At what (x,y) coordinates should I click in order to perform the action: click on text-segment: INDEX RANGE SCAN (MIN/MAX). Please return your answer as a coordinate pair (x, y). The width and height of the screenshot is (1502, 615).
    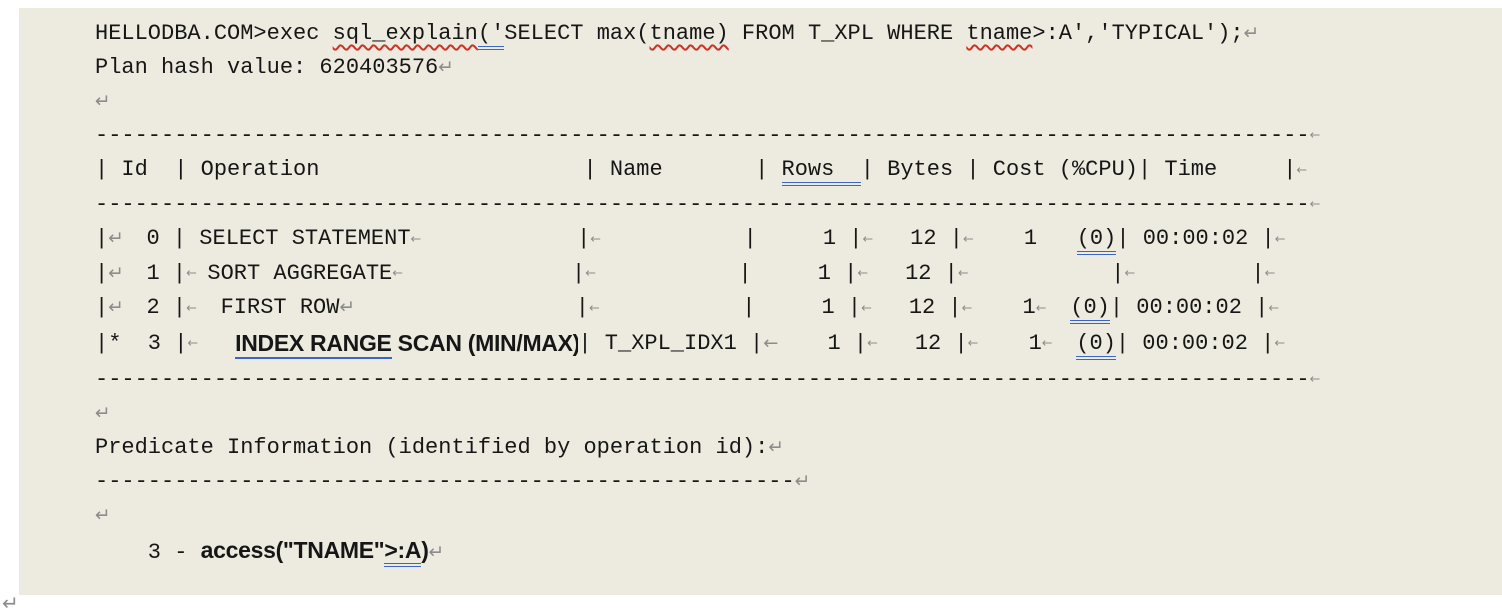
    Looking at the image, I should click on (406, 344).